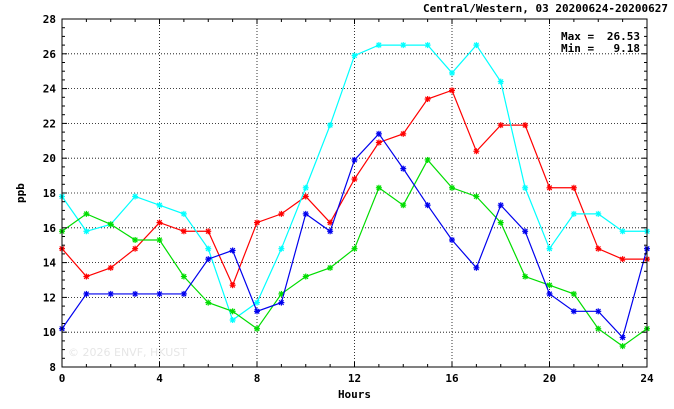  I want to click on y-tick-label: 20, so click(49, 158).